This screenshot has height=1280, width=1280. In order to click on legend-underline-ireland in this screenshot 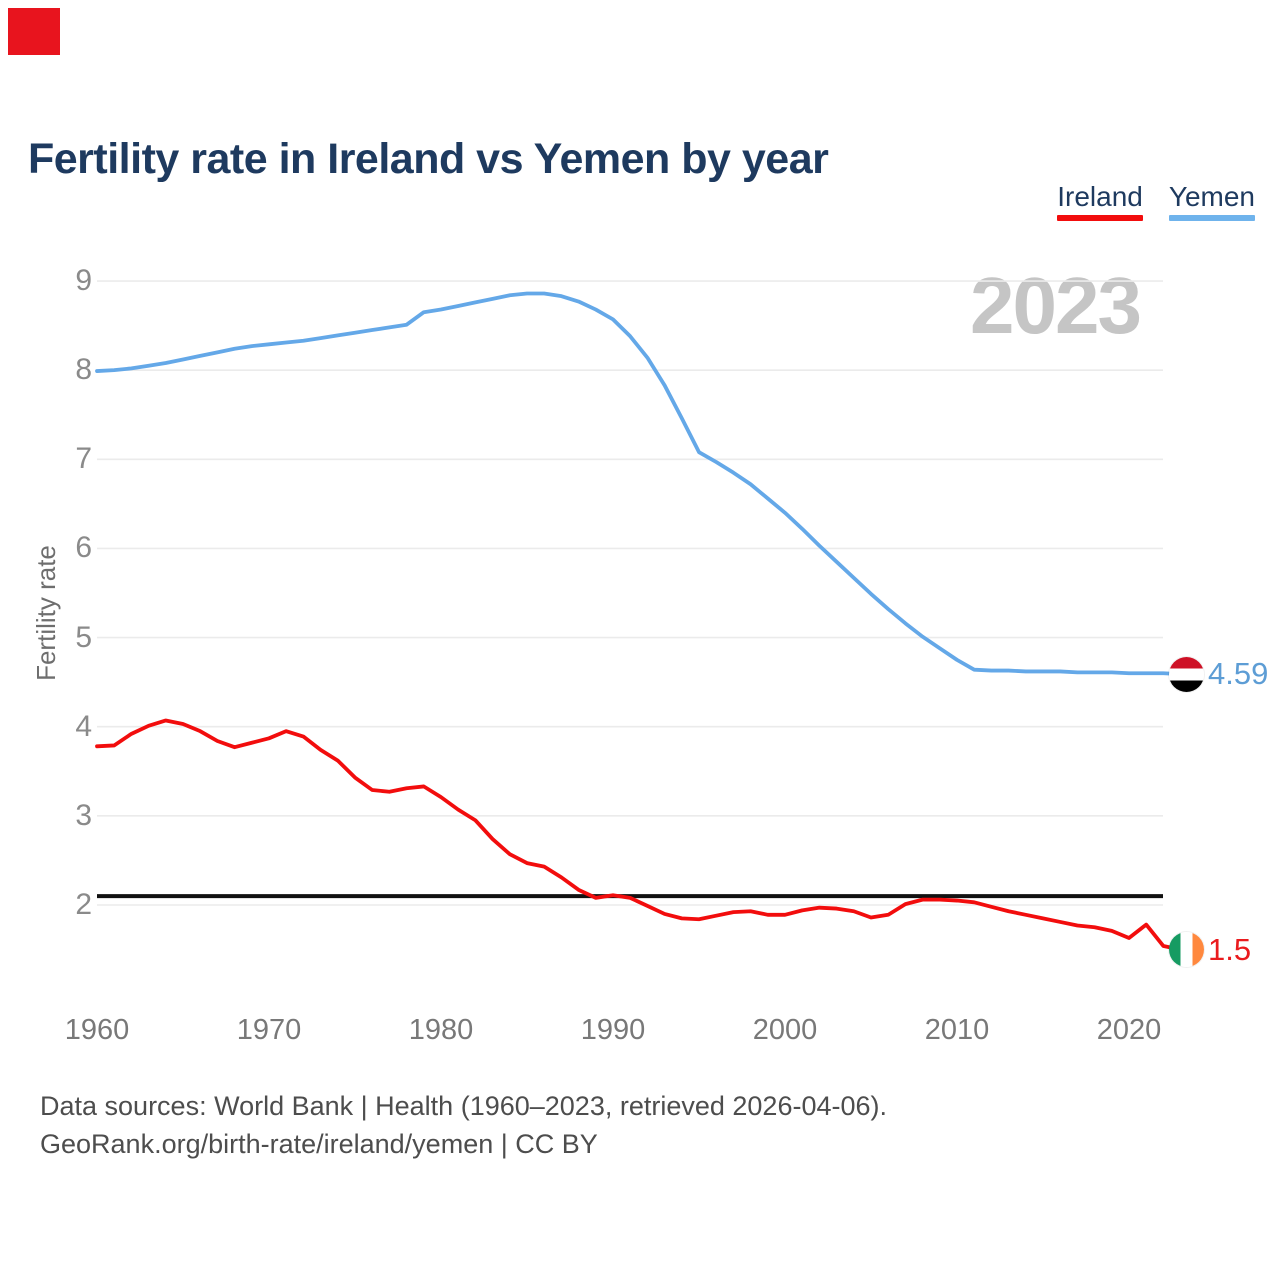, I will do `click(1100, 218)`.